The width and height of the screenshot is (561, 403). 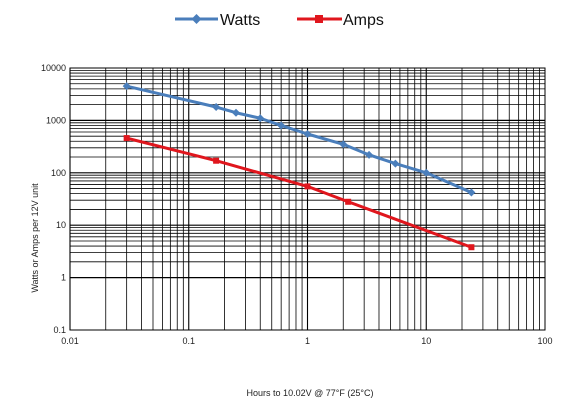 What do you see at coordinates (240, 20) in the screenshot?
I see `legend-watts-label: Watts` at bounding box center [240, 20].